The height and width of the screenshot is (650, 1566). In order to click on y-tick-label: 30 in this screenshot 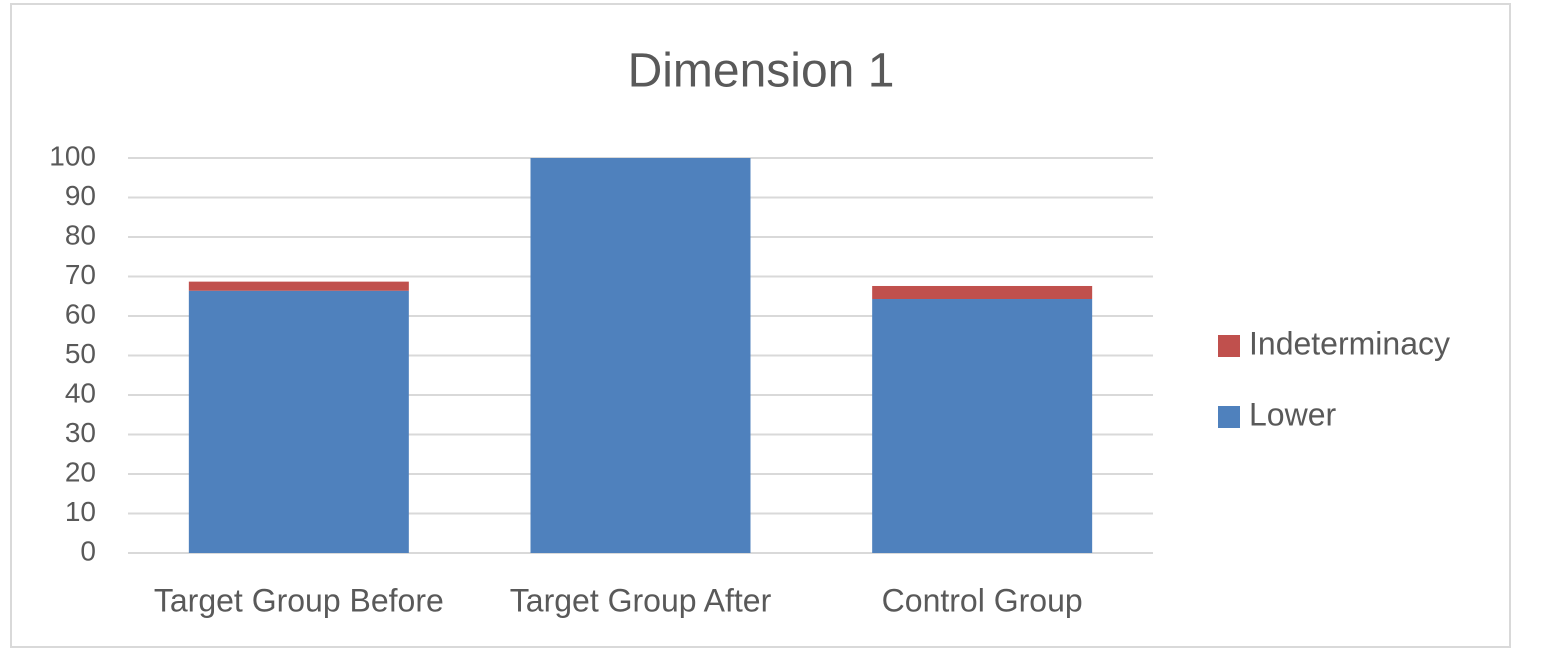, I will do `click(80, 432)`.